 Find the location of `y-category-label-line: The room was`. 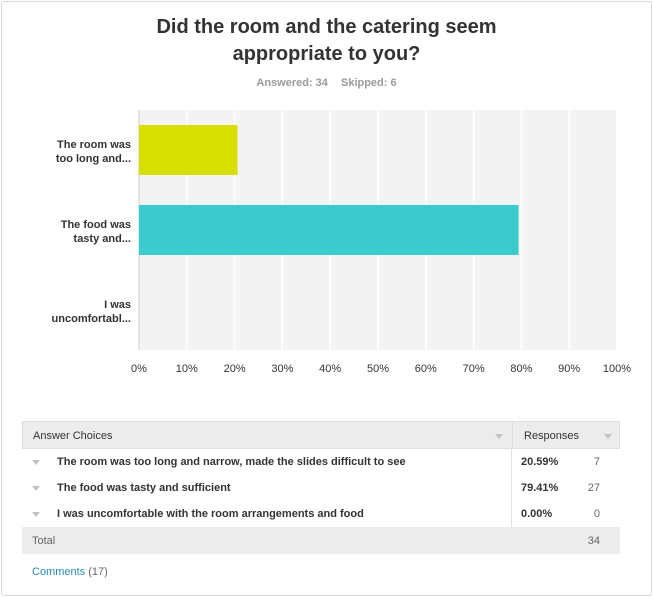

y-category-label-line: The room was is located at coordinates (94, 145).